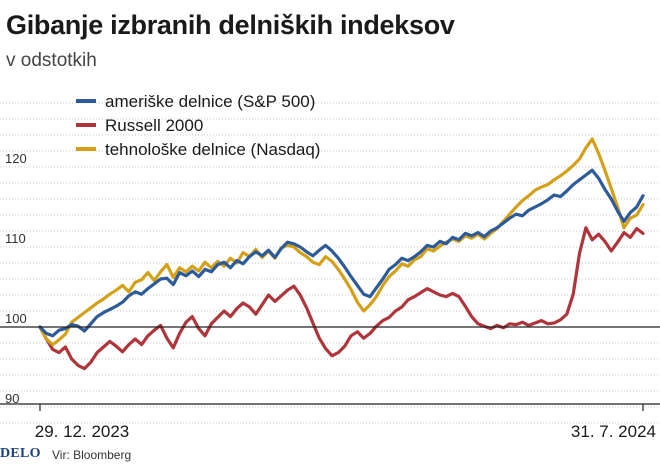  I want to click on legend-label: ameriške delnice (S&P 500), so click(210, 101).